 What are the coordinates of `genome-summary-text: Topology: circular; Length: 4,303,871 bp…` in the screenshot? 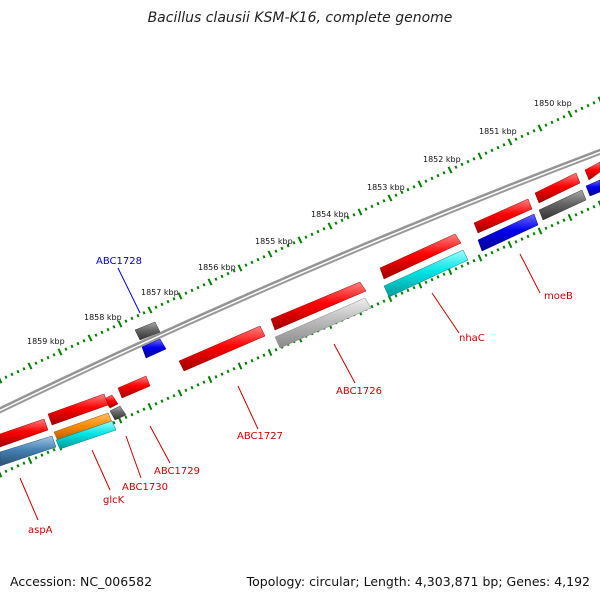 It's located at (418, 581).